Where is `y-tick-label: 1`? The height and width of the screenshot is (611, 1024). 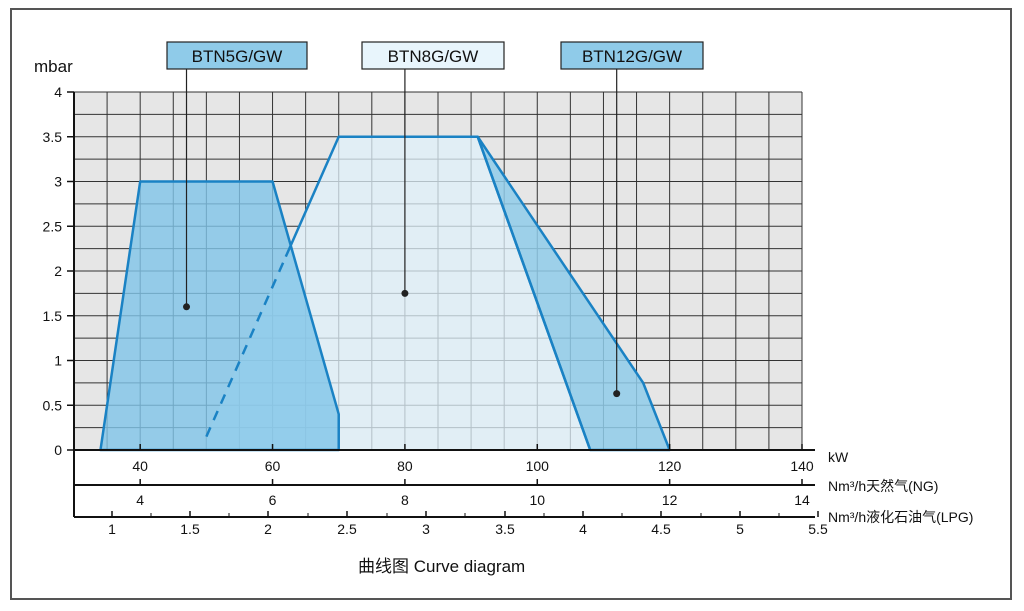
y-tick-label: 1 is located at coordinates (58, 361).